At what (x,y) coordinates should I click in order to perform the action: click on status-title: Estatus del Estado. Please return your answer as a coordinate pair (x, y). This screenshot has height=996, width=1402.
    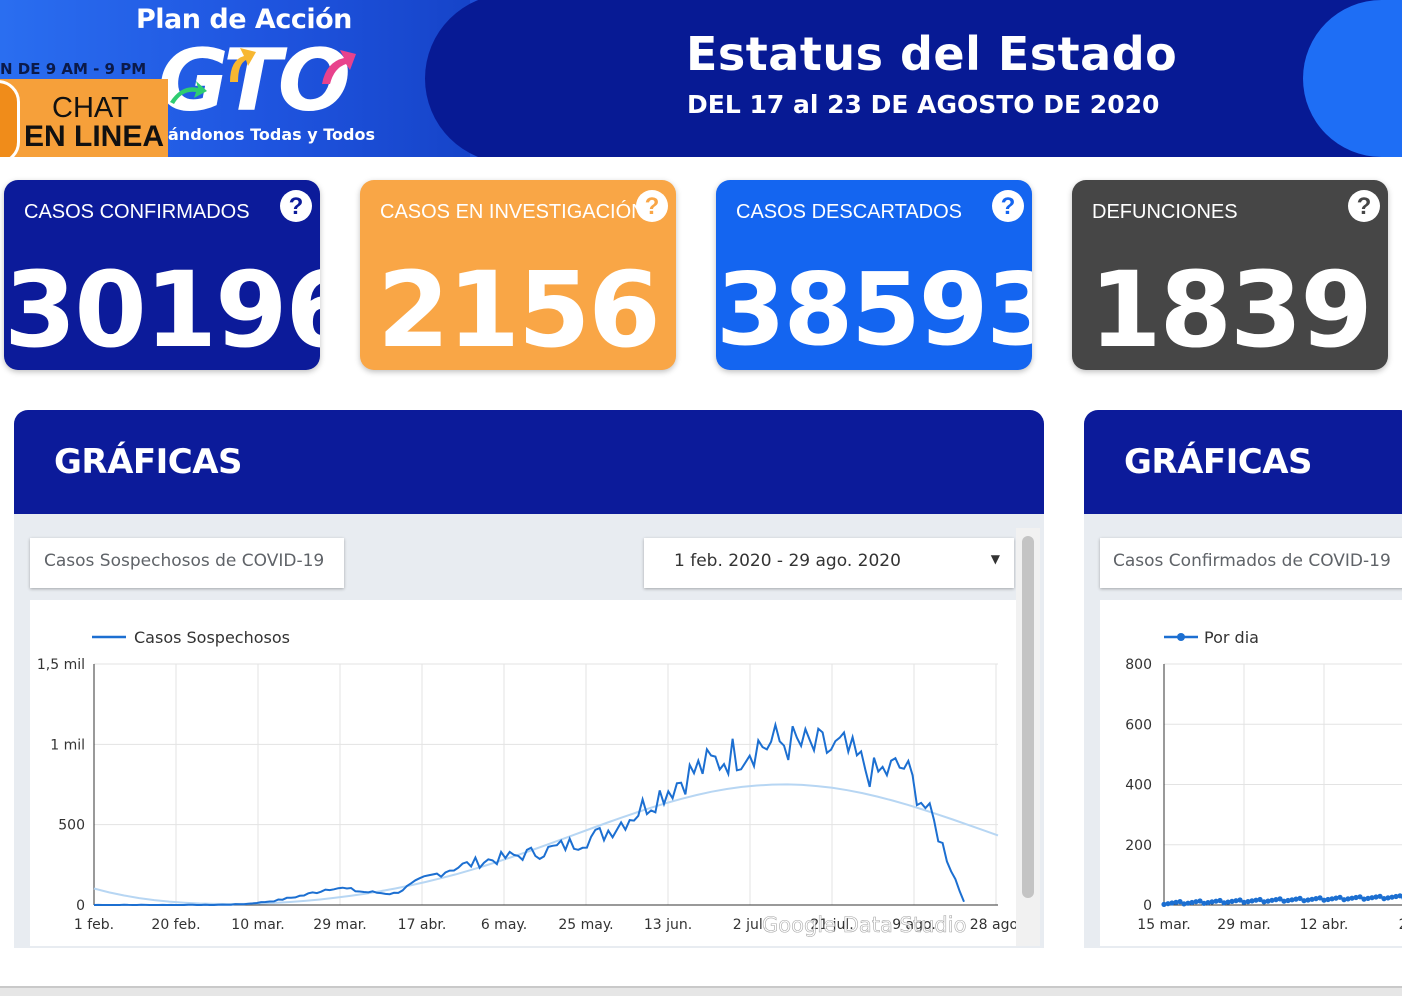
    Looking at the image, I should click on (932, 54).